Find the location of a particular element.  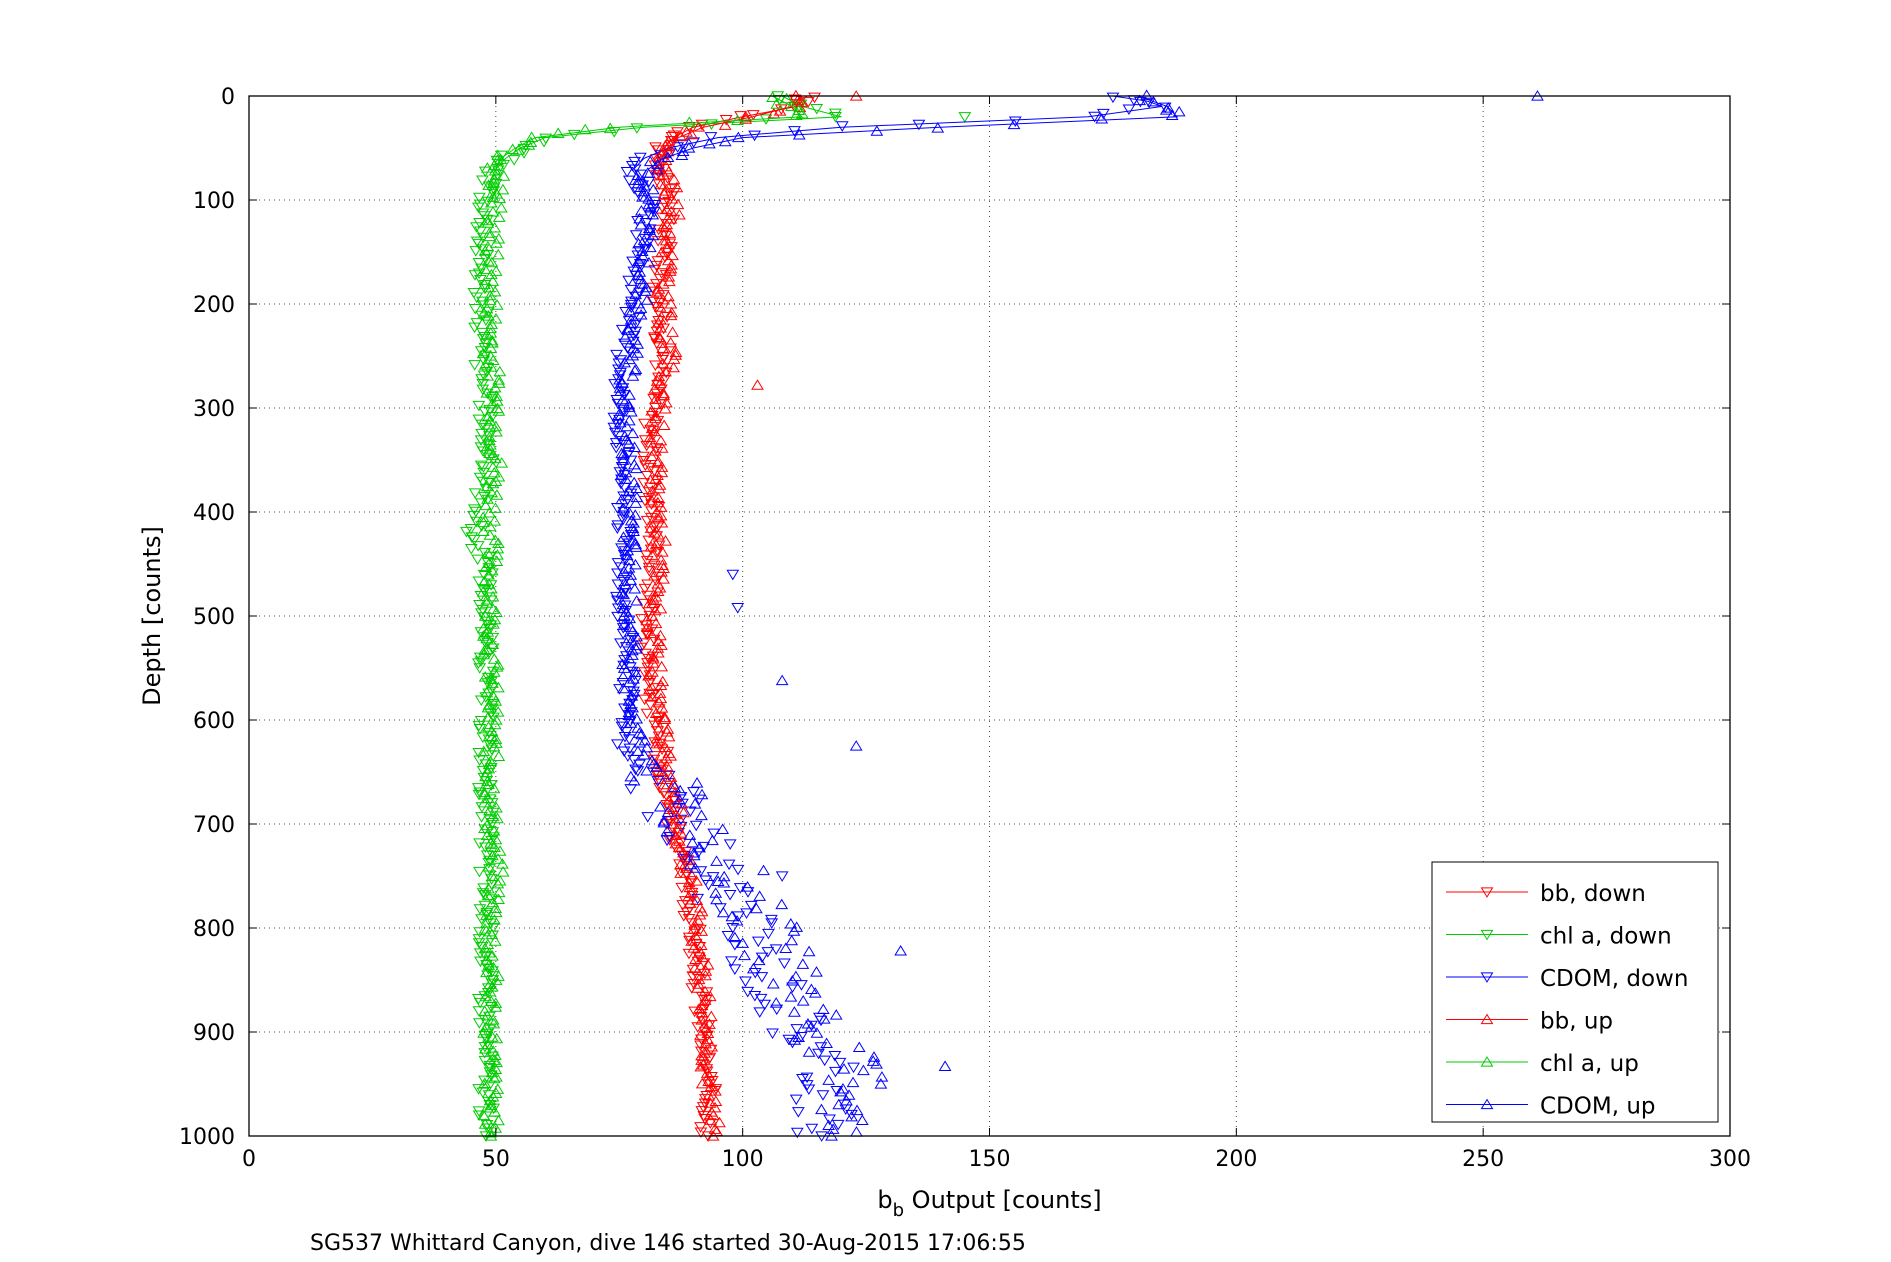

y-tick-label: 900 is located at coordinates (214, 1033).